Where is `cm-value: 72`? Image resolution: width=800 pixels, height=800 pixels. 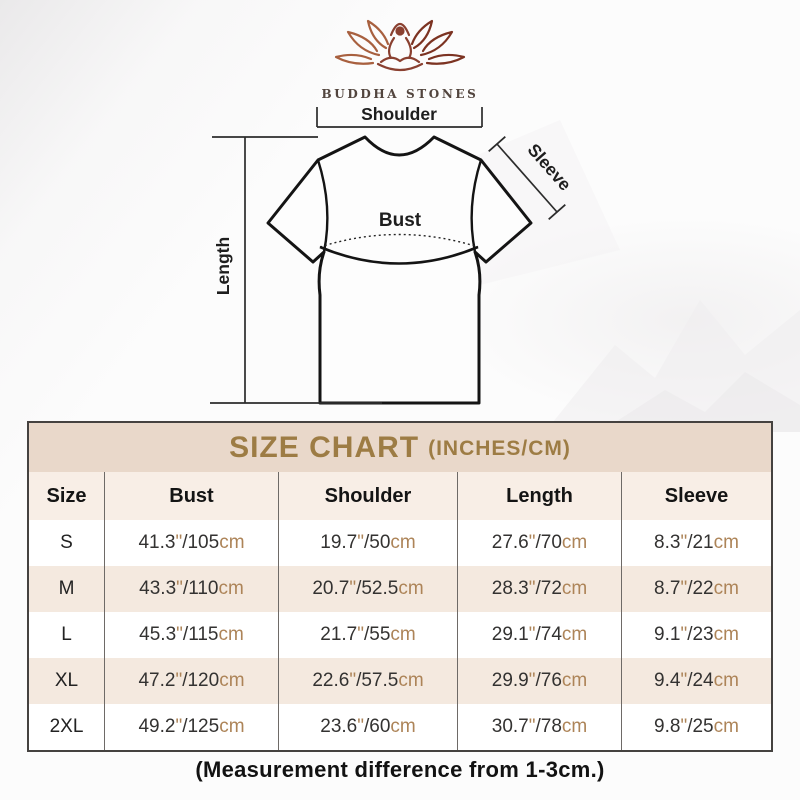 cm-value: 72 is located at coordinates (551, 588).